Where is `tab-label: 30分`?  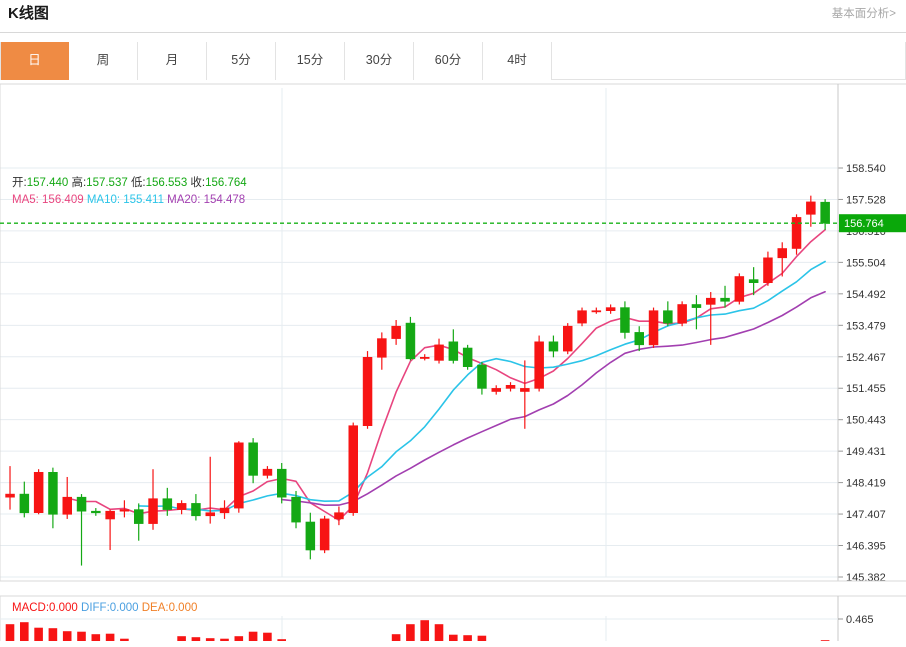
tab-label: 30分 is located at coordinates (379, 60).